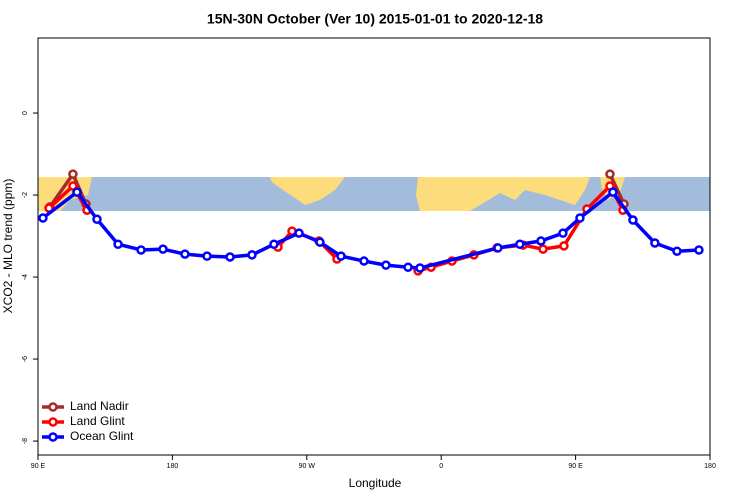  What do you see at coordinates (25, 195) in the screenshot?
I see `y-tick-label: -2` at bounding box center [25, 195].